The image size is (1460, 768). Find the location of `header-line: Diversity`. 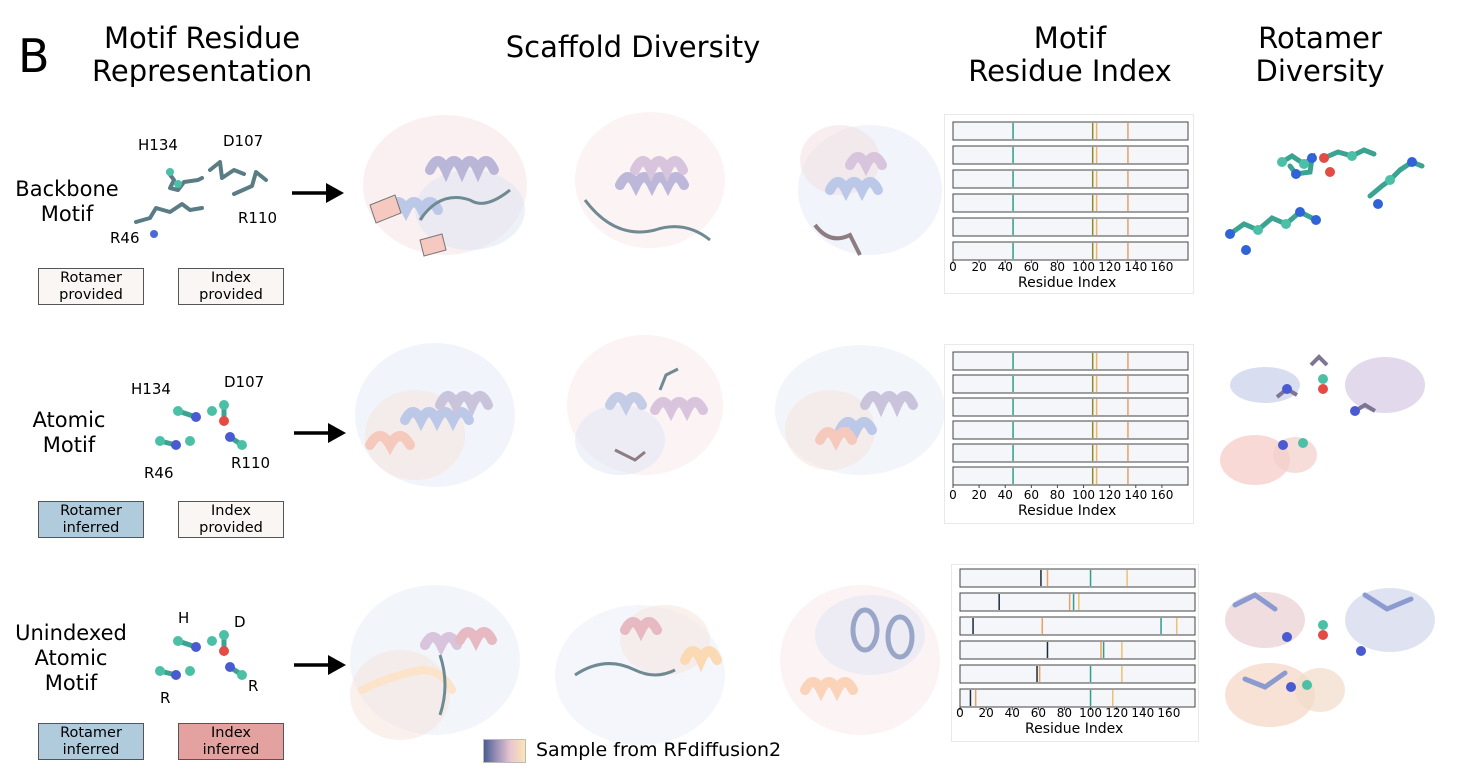

header-line: Diversity is located at coordinates (1320, 71).